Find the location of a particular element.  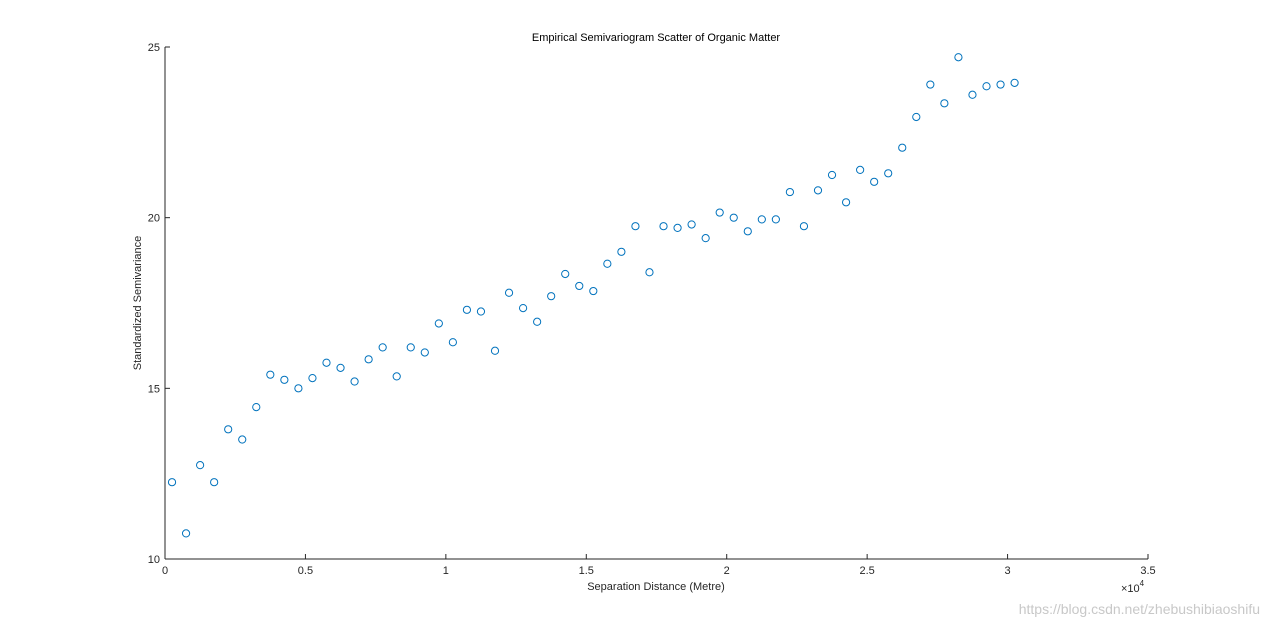

watermark: https://blog.csdn.net/zhebushibiaoshifu is located at coordinates (1139, 609).